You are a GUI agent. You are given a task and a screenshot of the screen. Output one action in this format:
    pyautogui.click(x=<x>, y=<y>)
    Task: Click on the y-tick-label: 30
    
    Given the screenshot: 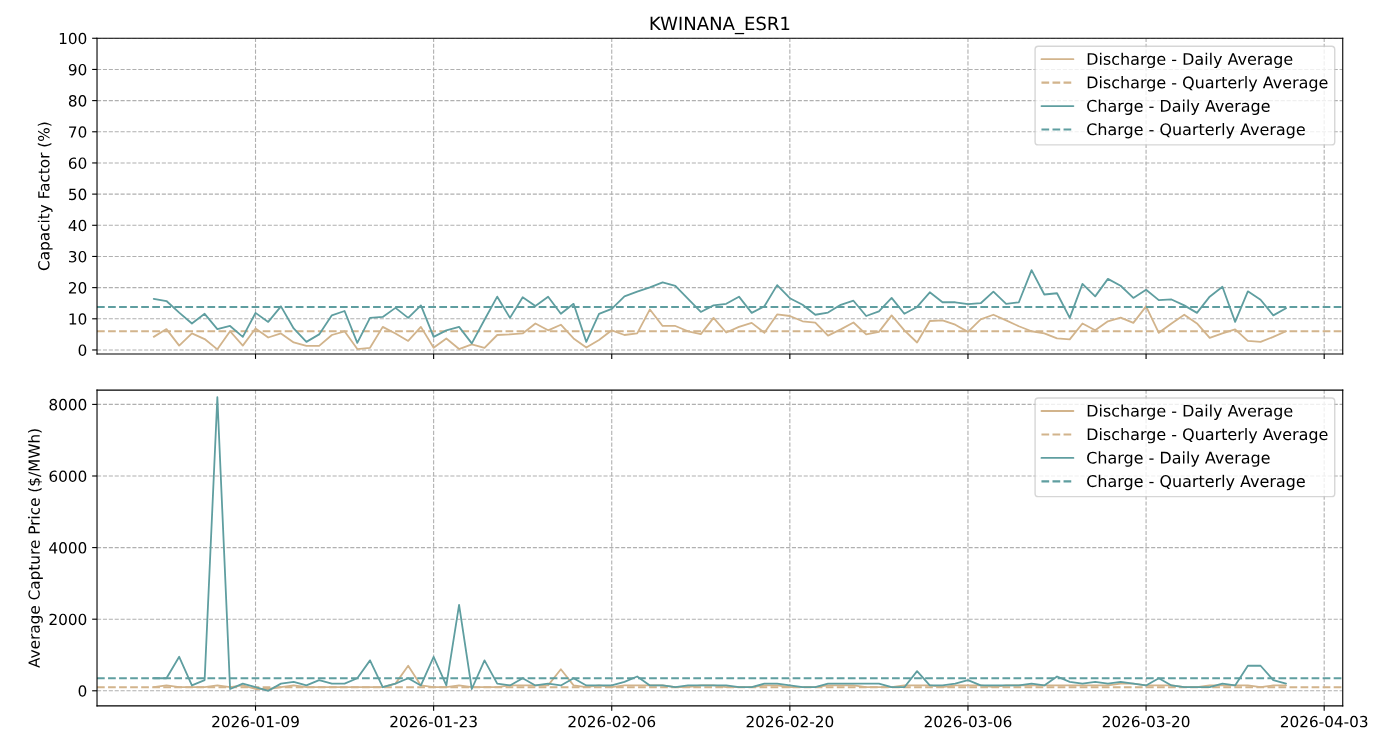 What is the action you would take?
    pyautogui.click(x=78, y=256)
    